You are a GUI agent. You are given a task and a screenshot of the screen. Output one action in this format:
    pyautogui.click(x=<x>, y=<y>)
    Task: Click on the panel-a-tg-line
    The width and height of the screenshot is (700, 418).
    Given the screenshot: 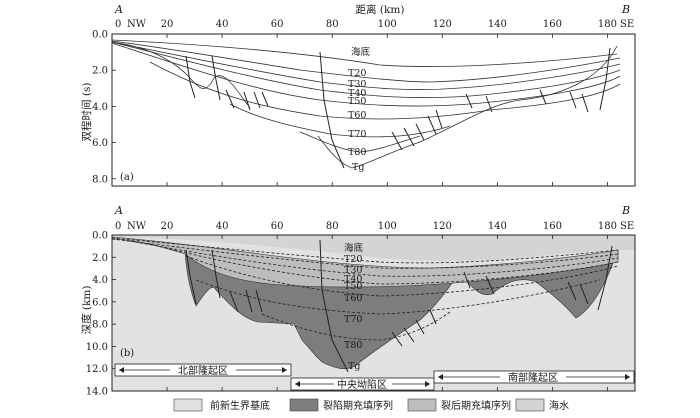 What is the action you would take?
    pyautogui.click(x=467, y=107)
    